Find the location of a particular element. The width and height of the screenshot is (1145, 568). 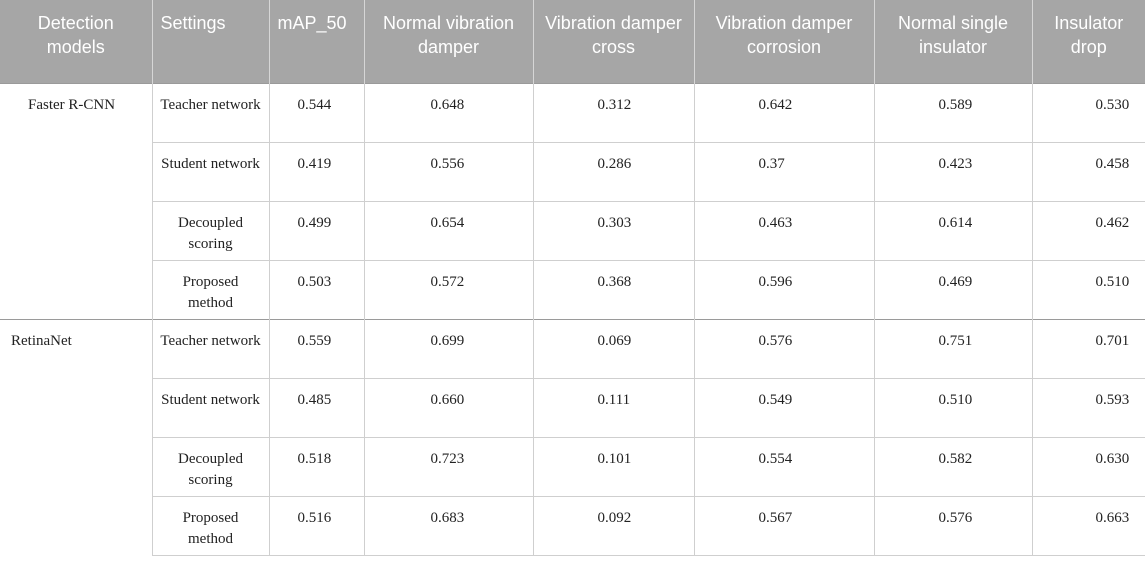

value-normal-single-insulator: 0.582 is located at coordinates (952, 466).